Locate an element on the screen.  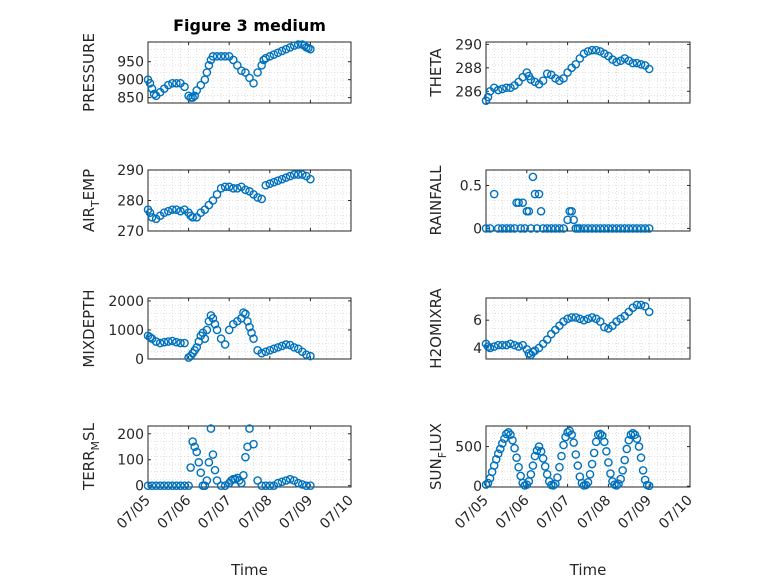
y-tick-label: 200 is located at coordinates (130, 435).